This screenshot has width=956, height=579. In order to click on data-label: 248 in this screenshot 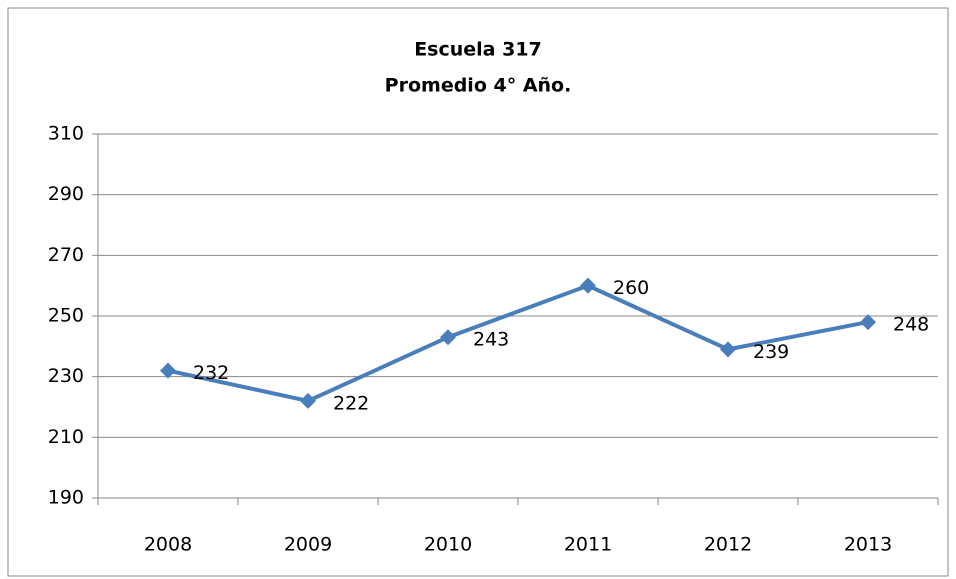, I will do `click(911, 325)`.